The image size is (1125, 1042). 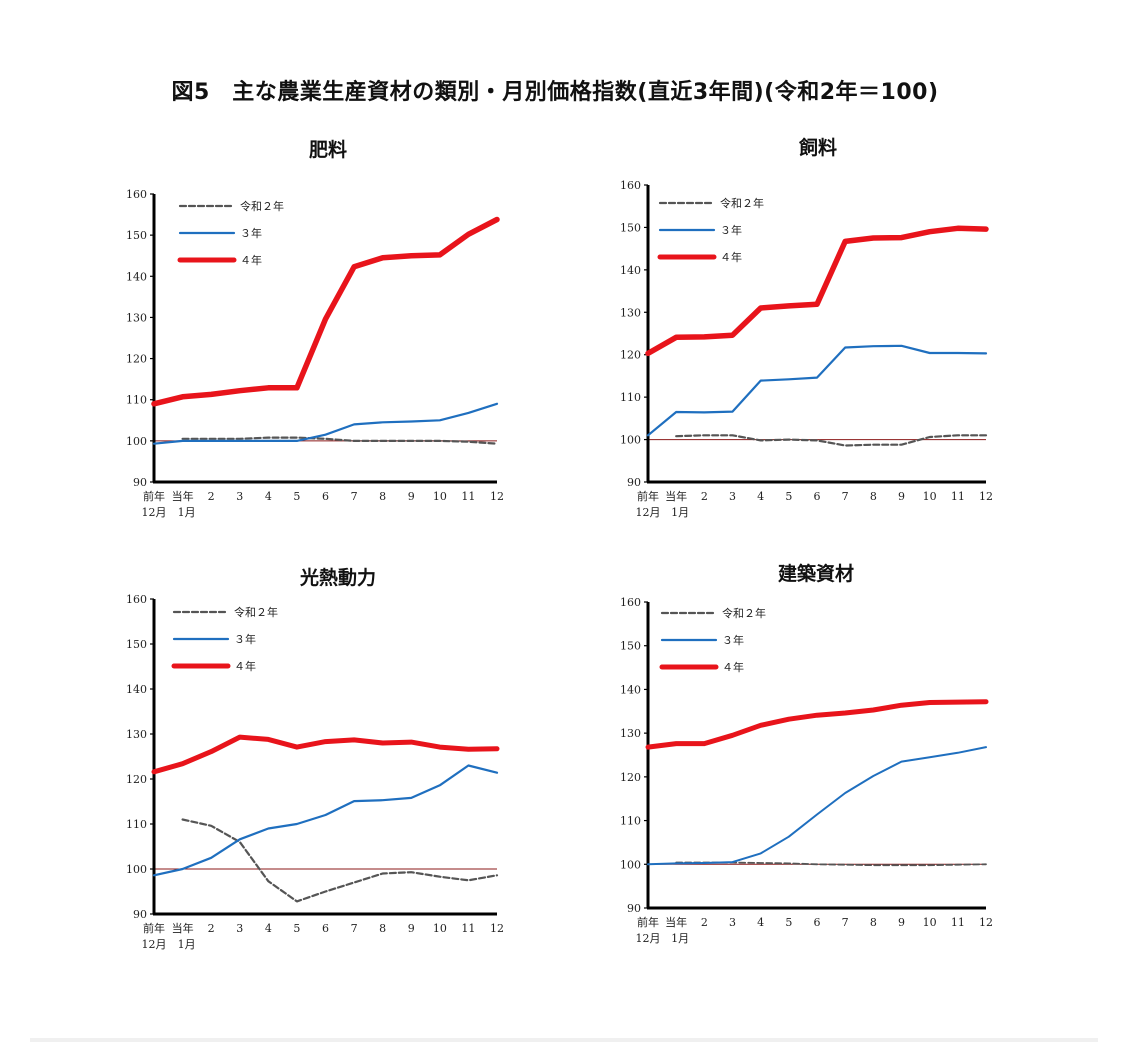 What do you see at coordinates (564, 1040) in the screenshot?
I see `bottom-divider` at bounding box center [564, 1040].